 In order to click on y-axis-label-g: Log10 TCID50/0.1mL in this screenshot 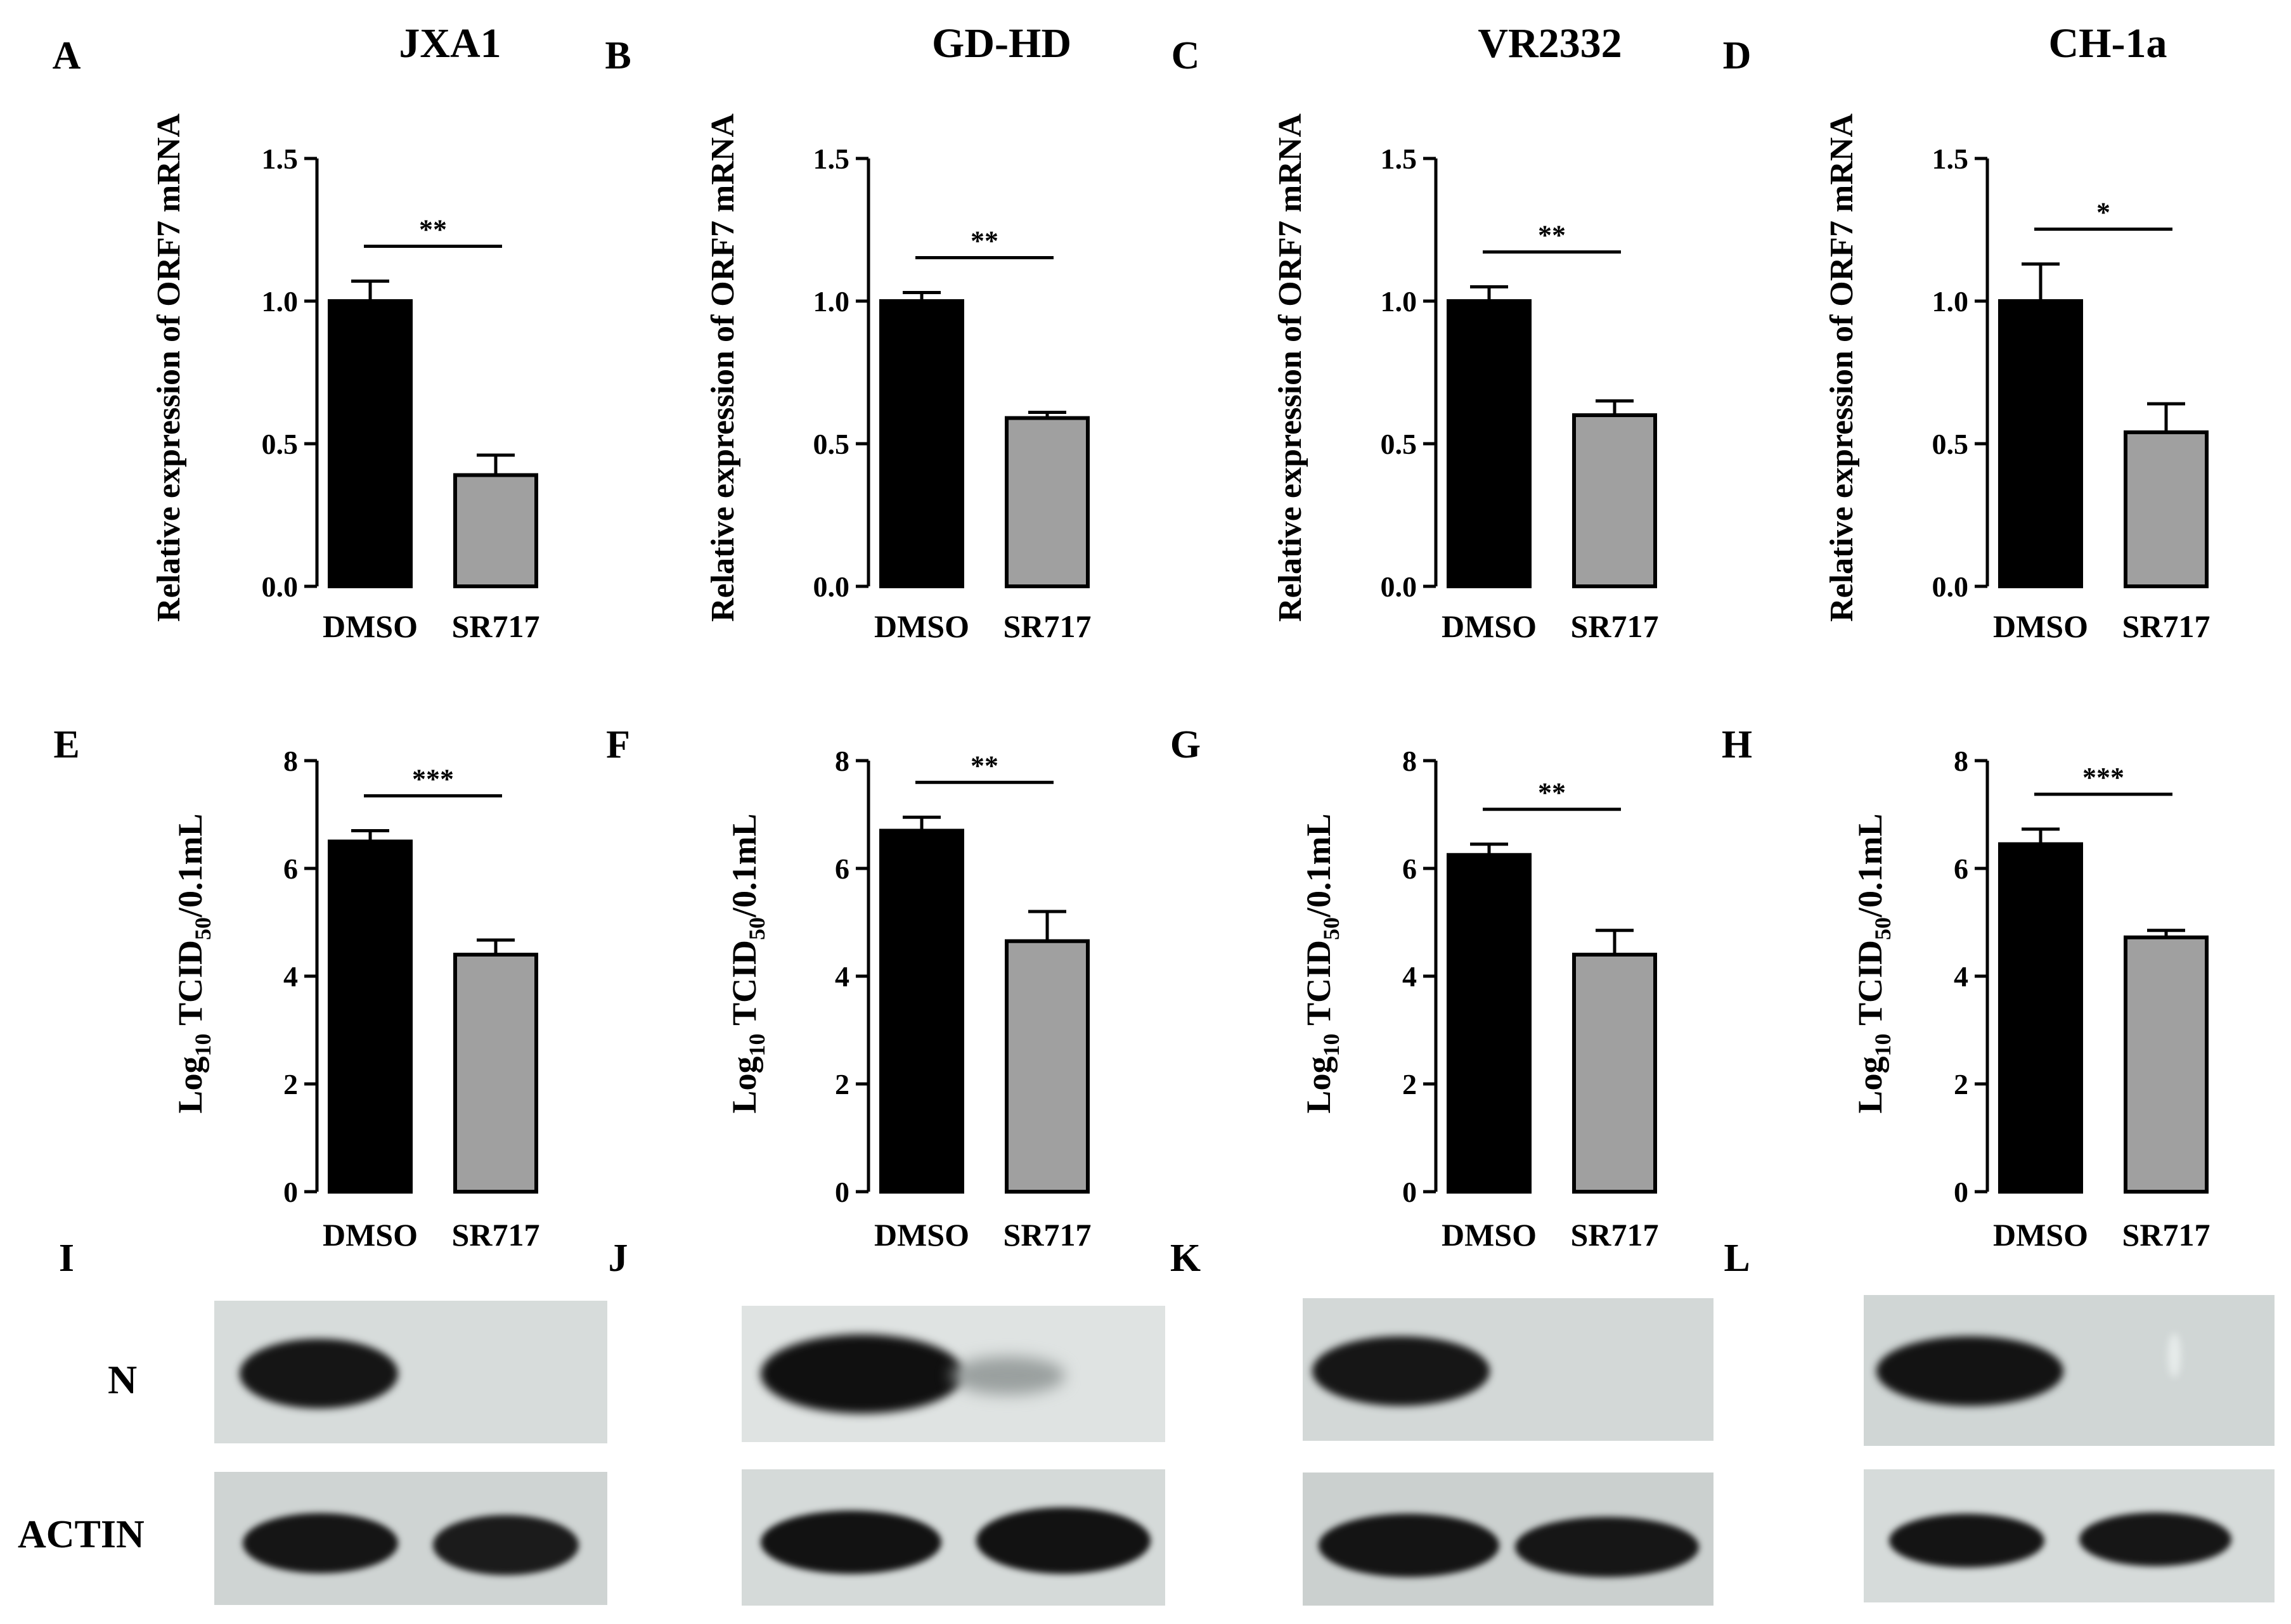, I will do `click(1322, 963)`.